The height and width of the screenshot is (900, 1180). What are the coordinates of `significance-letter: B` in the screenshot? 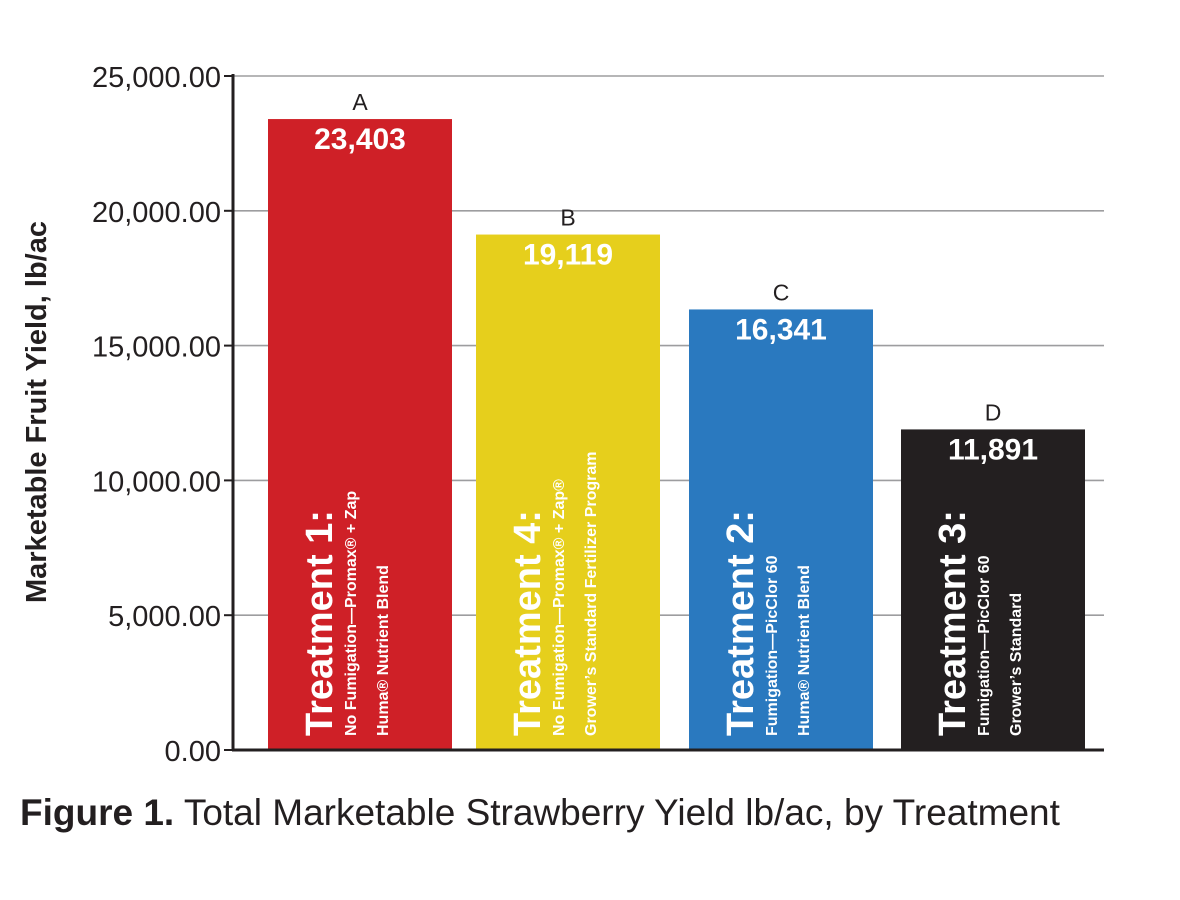 It's located at (567, 218).